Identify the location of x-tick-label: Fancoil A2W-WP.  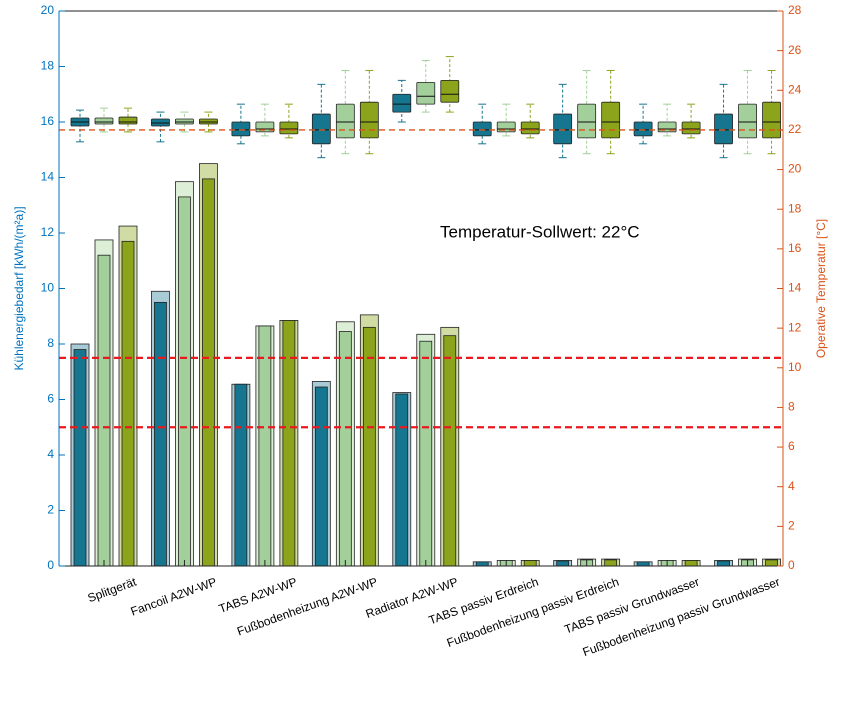
(174, 597).